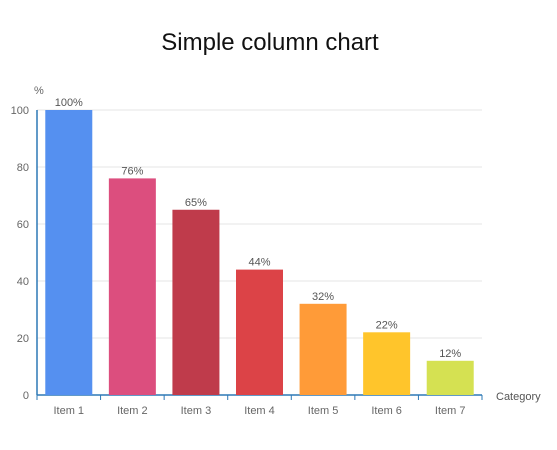 Image resolution: width=557 pixels, height=450 pixels. Describe the element at coordinates (26, 396) in the screenshot. I see `y-tick-label: 0` at that location.